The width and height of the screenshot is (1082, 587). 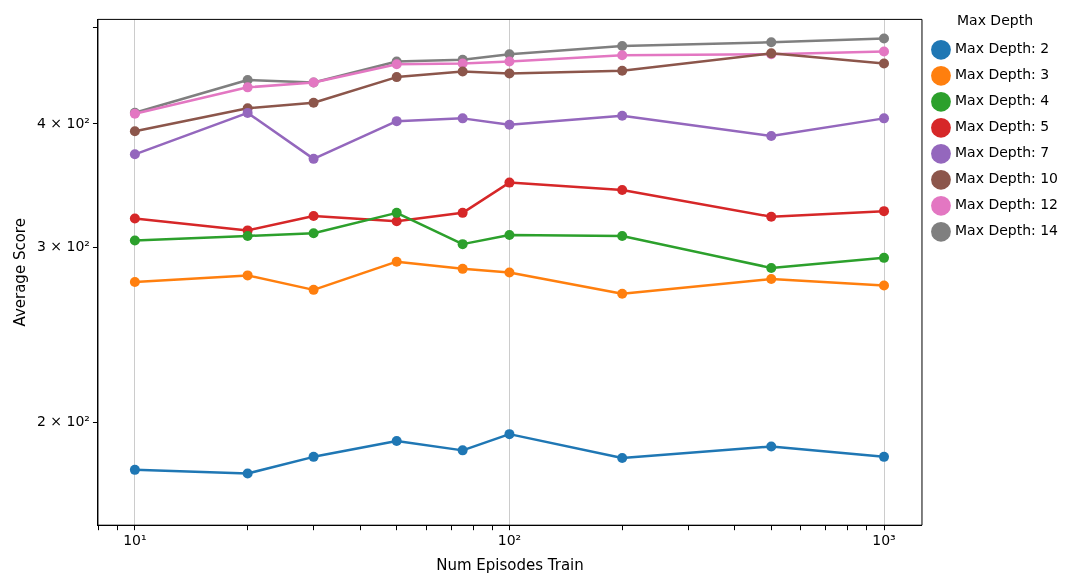 What do you see at coordinates (1002, 100) in the screenshot?
I see `legend-label: Max Depth: 4` at bounding box center [1002, 100].